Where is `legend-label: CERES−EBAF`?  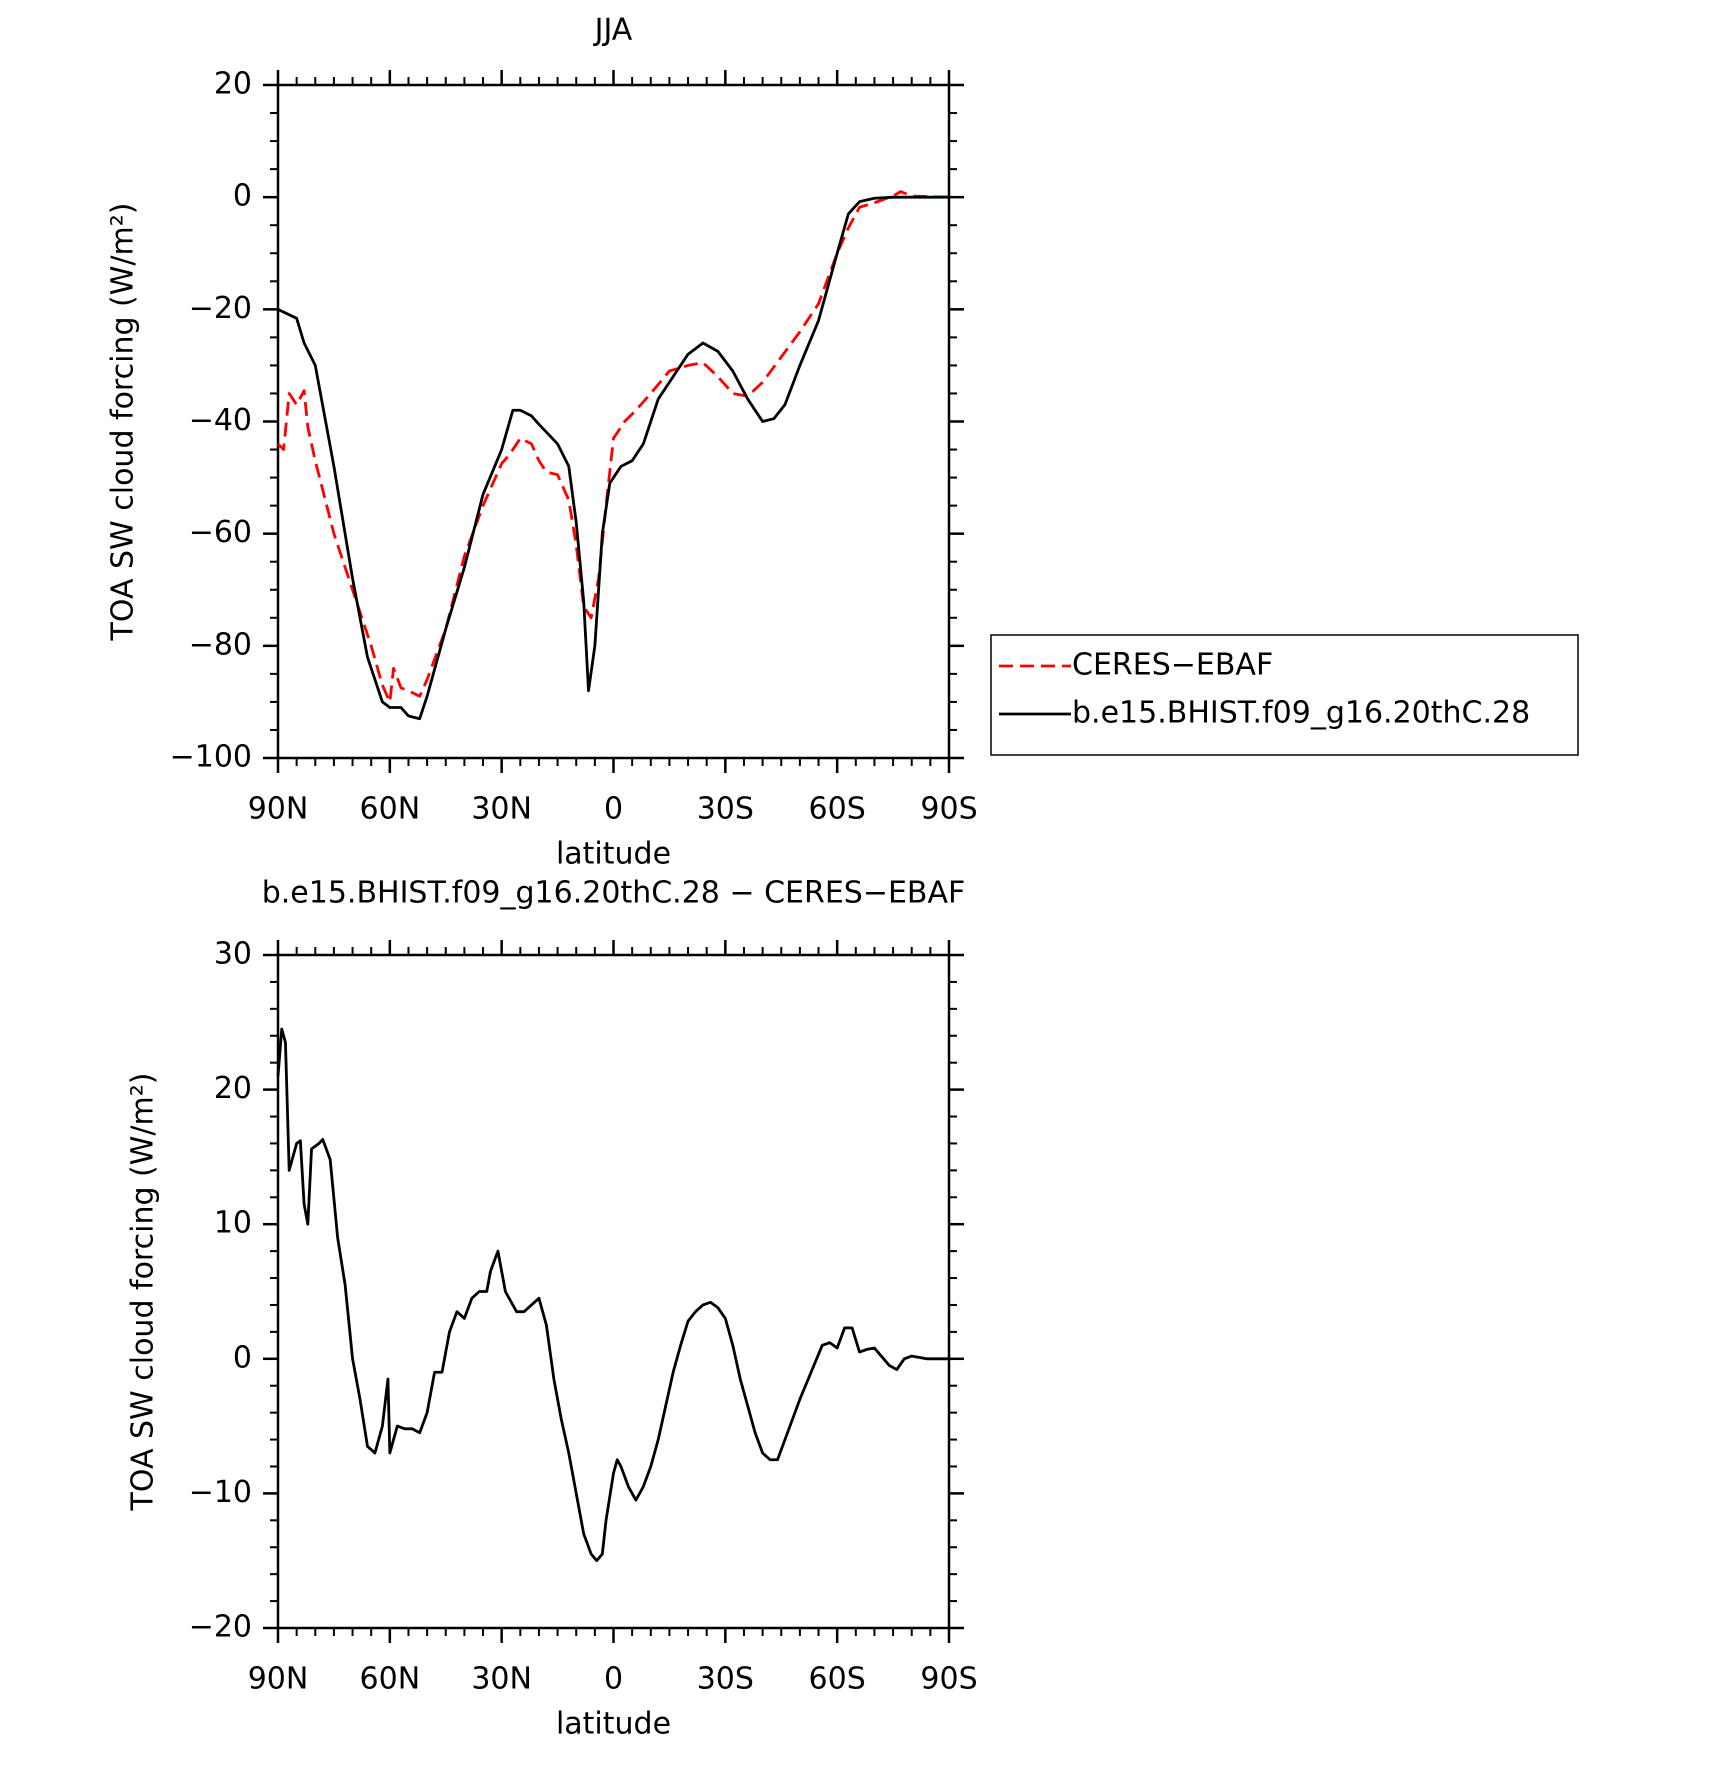 legend-label: CERES−EBAF is located at coordinates (1172, 665).